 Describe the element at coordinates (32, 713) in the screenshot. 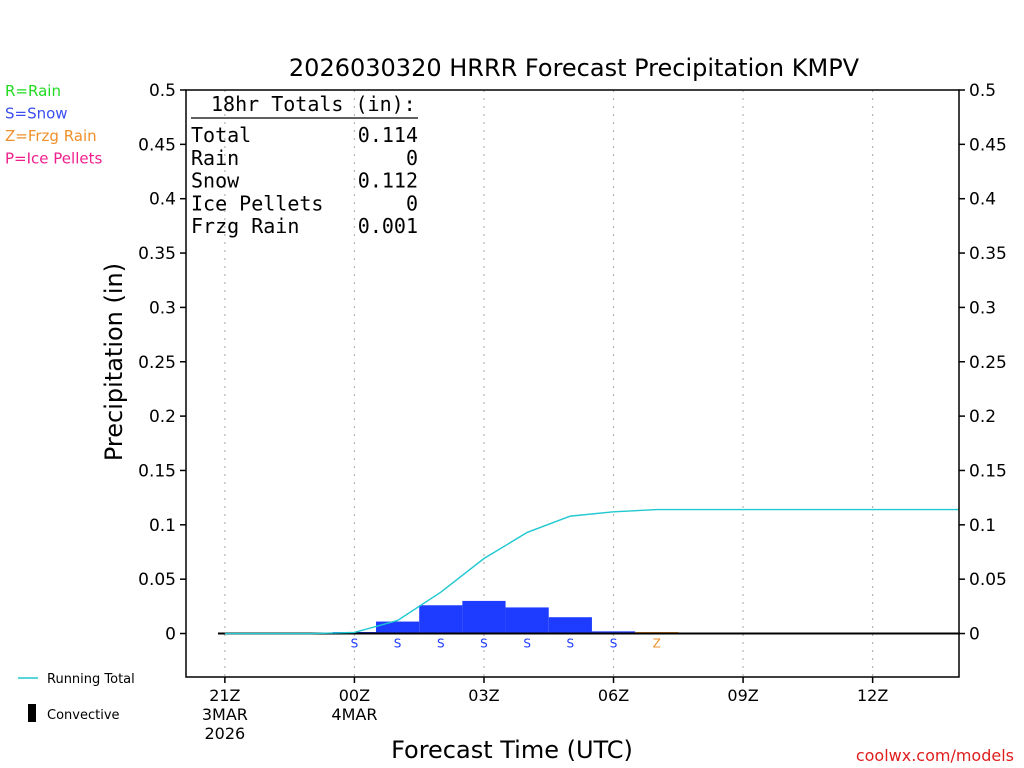

I see `convective-legend-swatch` at that location.